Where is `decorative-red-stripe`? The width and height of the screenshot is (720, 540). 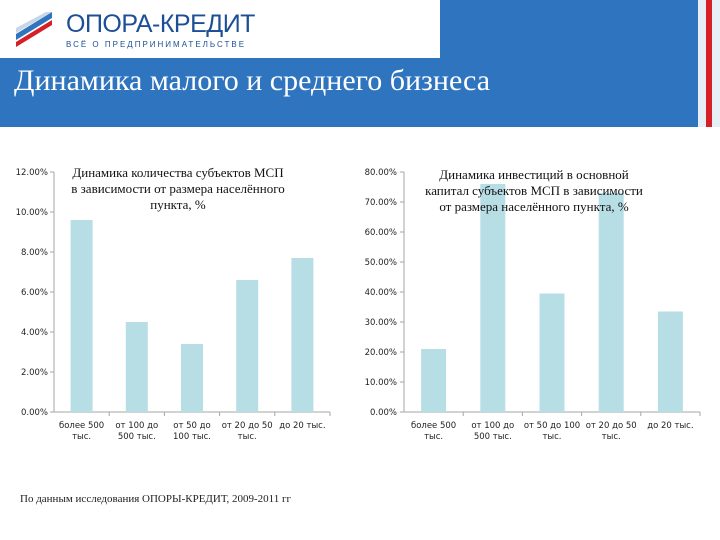
decorative-red-stripe is located at coordinates (709, 63).